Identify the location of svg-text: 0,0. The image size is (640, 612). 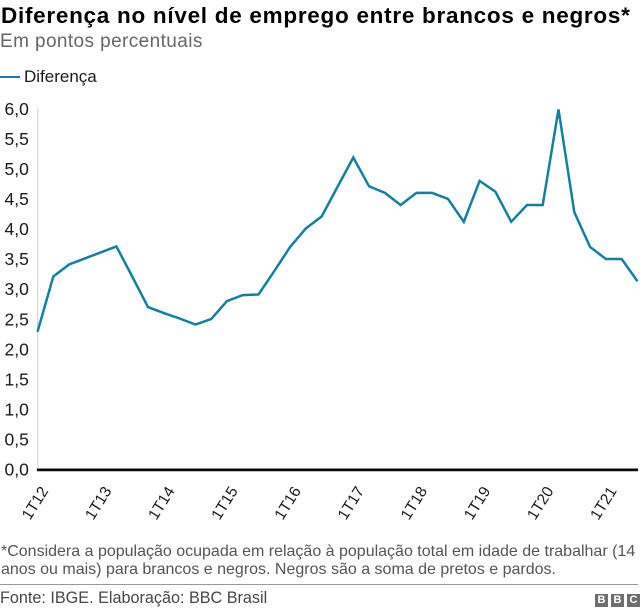
(16, 470).